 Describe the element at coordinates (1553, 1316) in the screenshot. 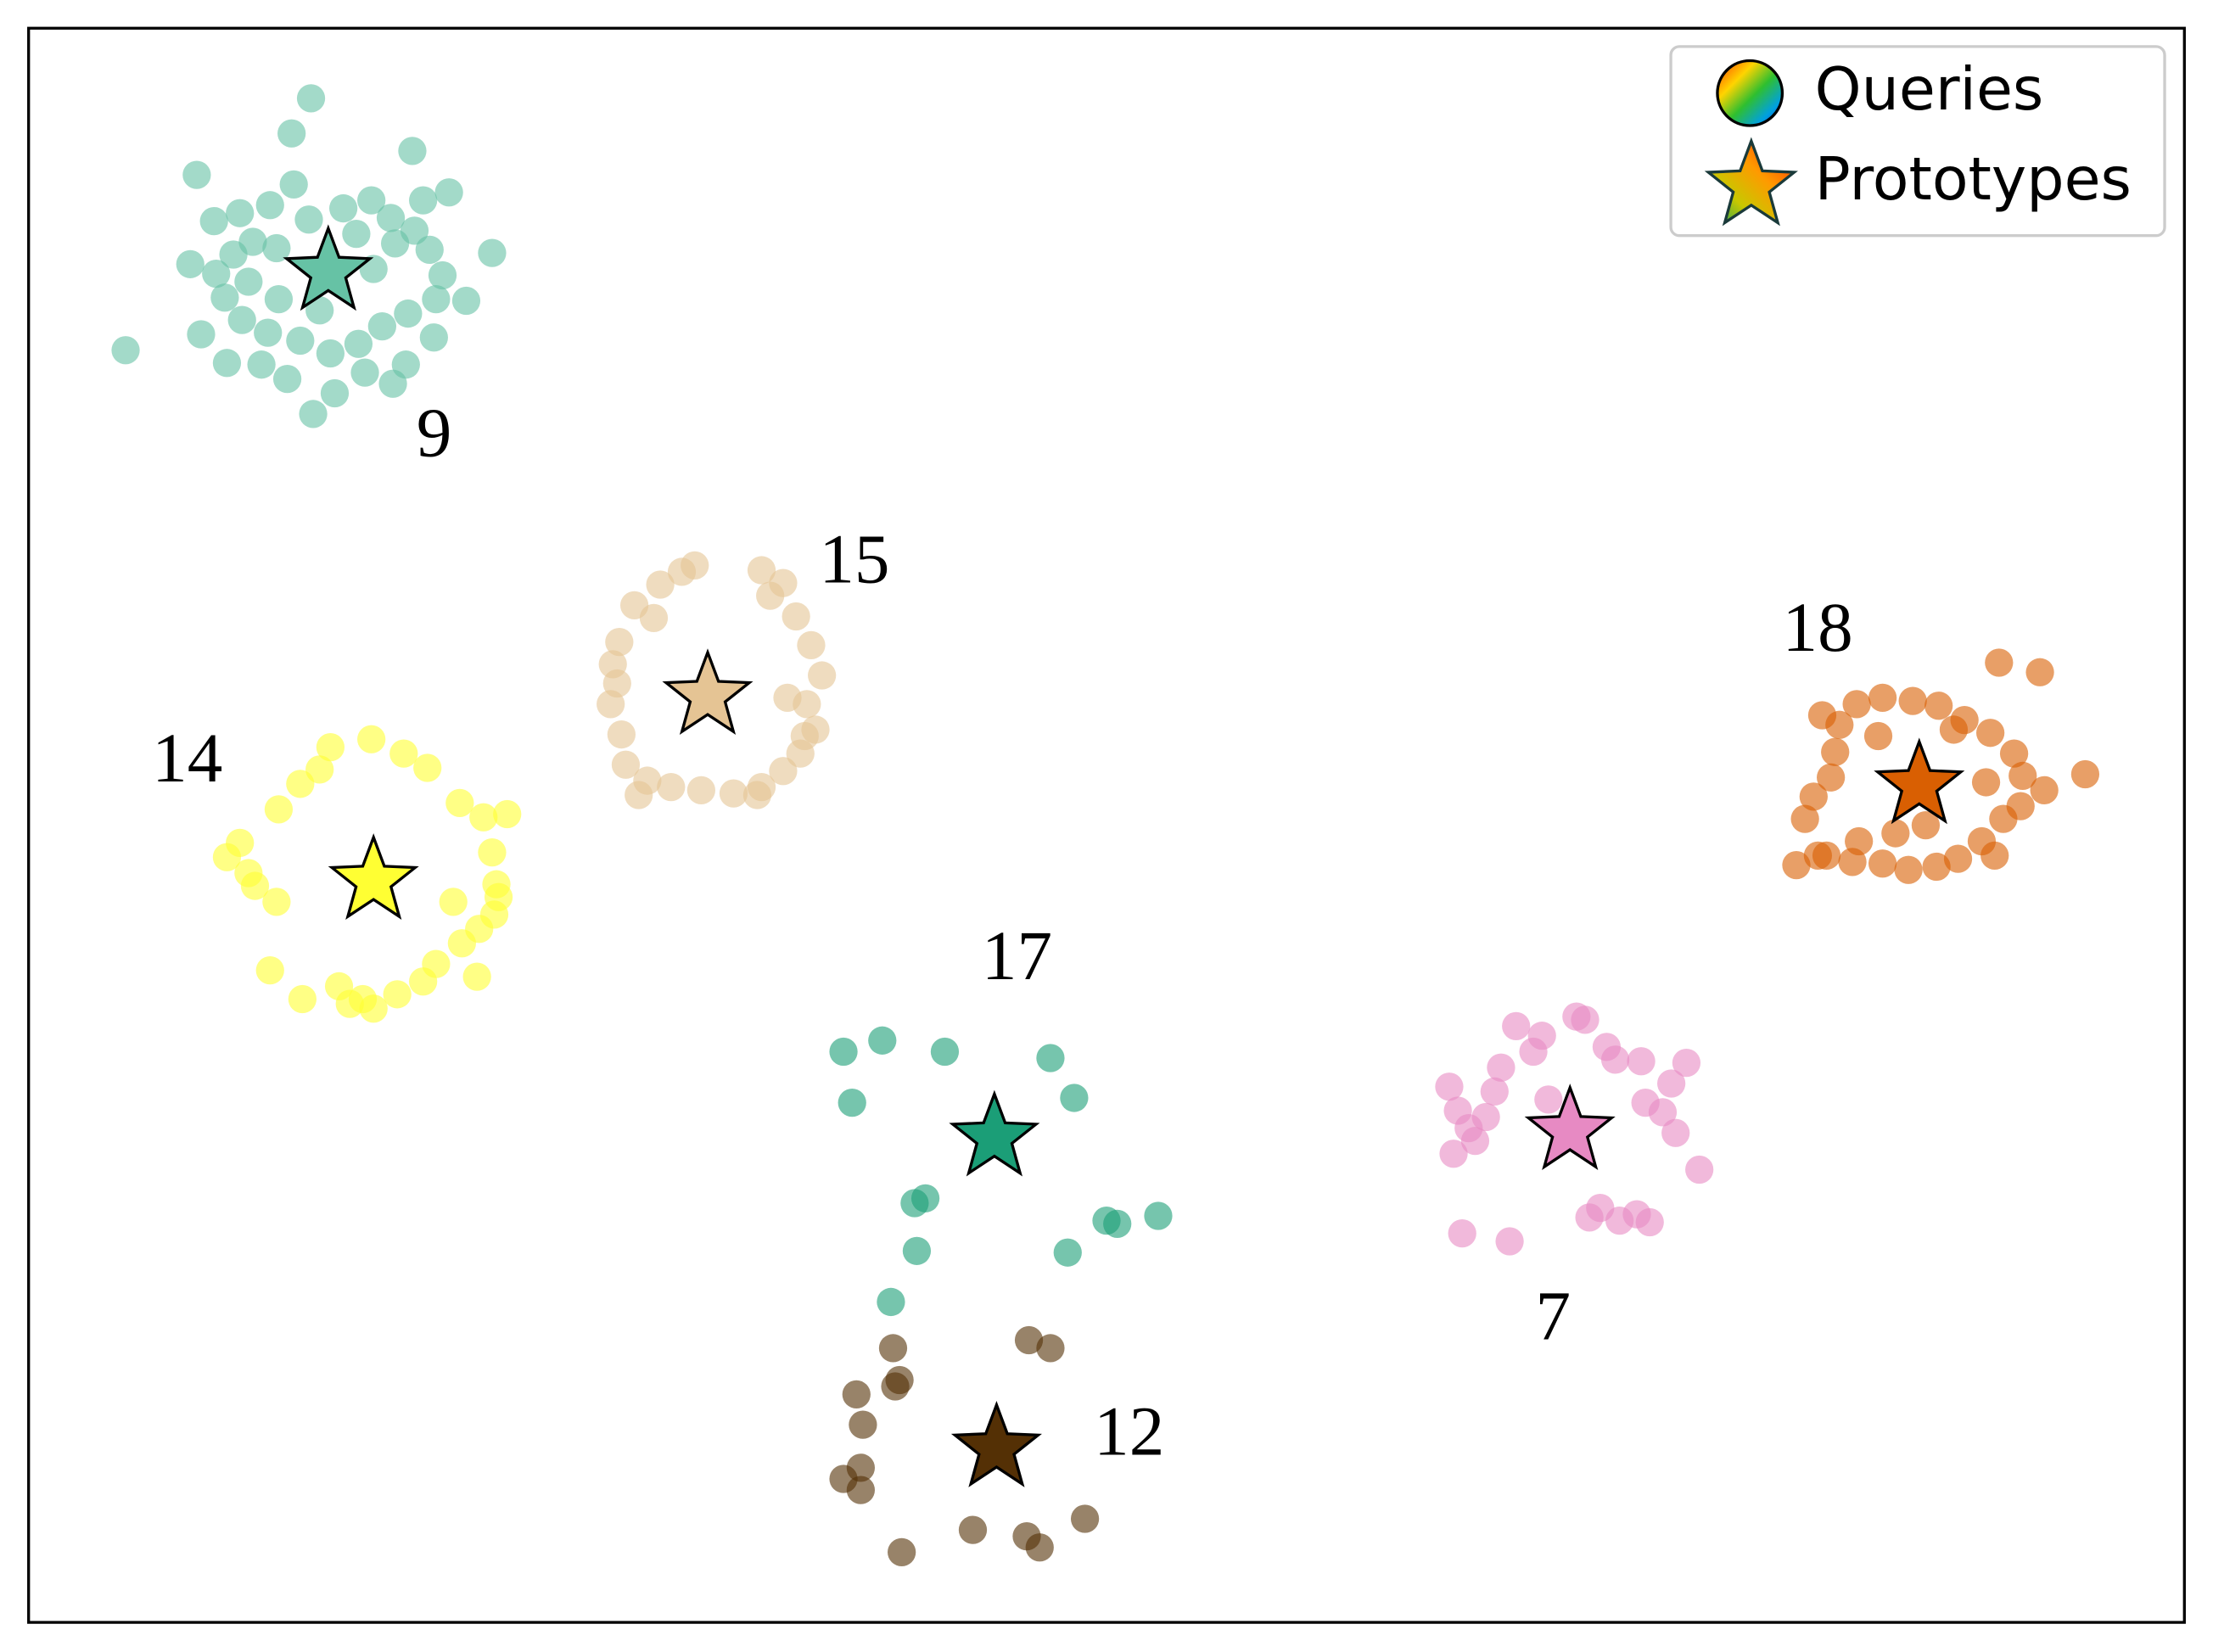

I see `cluster-label: 7` at that location.